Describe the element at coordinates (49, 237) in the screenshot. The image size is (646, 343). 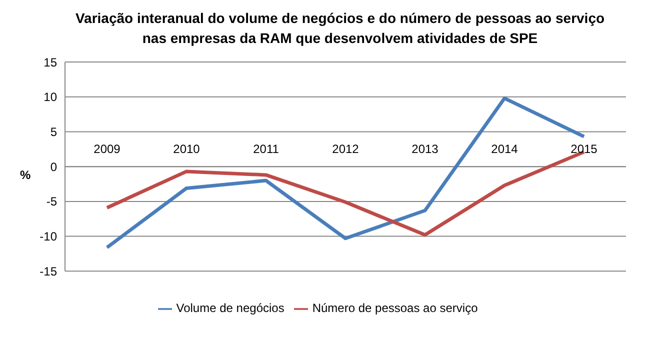
I see `y-tick-label: -10` at that location.